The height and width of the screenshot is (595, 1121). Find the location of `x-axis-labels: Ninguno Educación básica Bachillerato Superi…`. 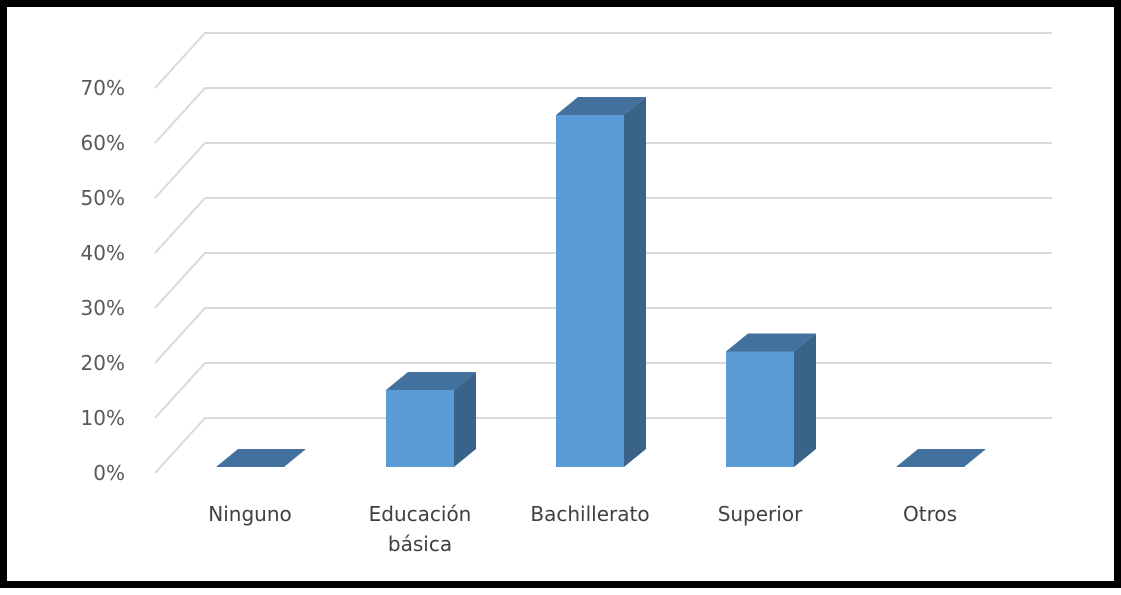

x-axis-labels: Ninguno Educación básica Bachillerato Superi… is located at coordinates (582, 529).